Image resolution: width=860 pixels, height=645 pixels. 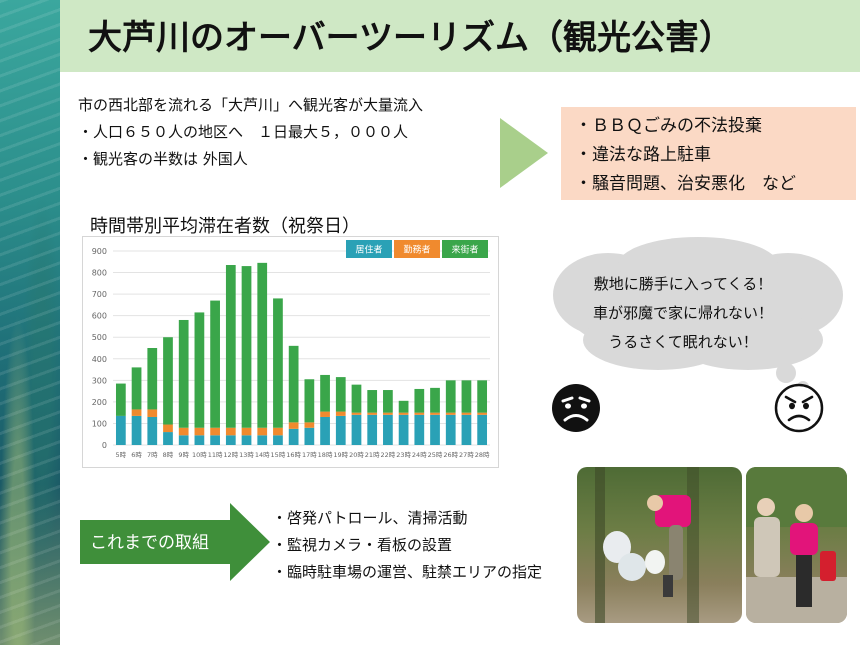 What do you see at coordinates (668, 126) in the screenshot?
I see `problem-item: ・ＢＢＱごみの不法投棄` at bounding box center [668, 126].